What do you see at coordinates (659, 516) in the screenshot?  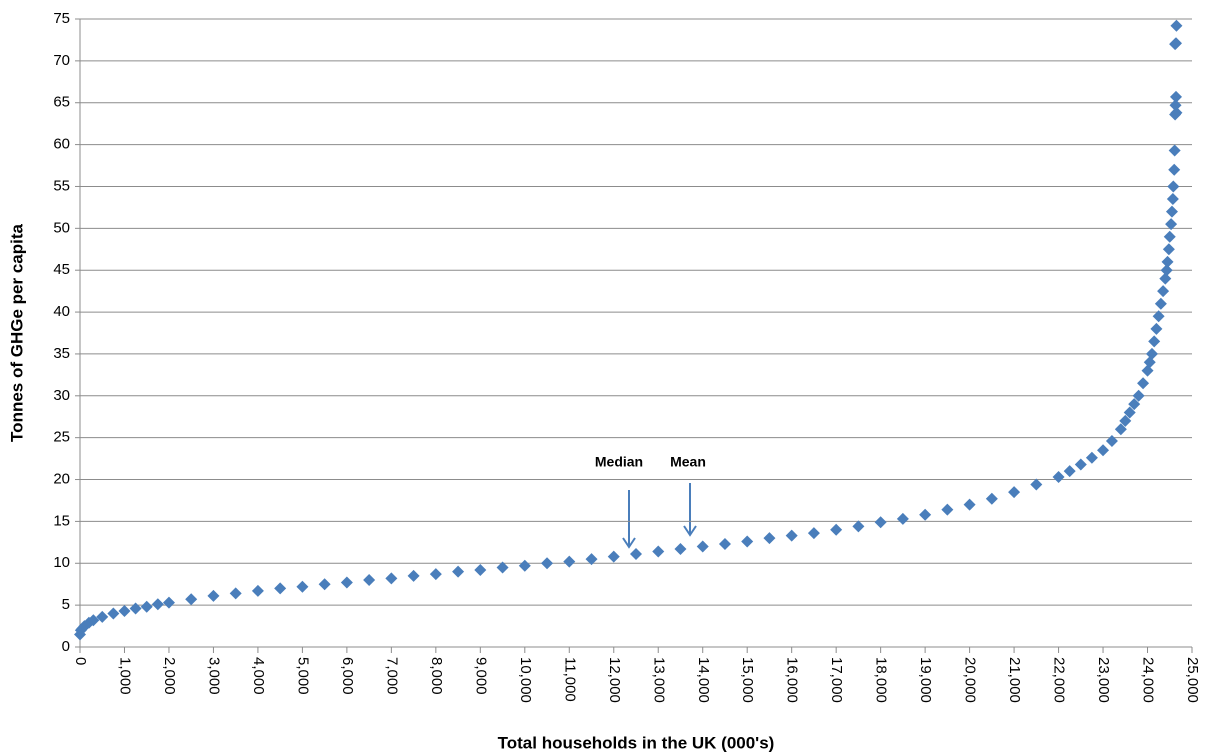 I see `annotation-arrows` at bounding box center [659, 516].